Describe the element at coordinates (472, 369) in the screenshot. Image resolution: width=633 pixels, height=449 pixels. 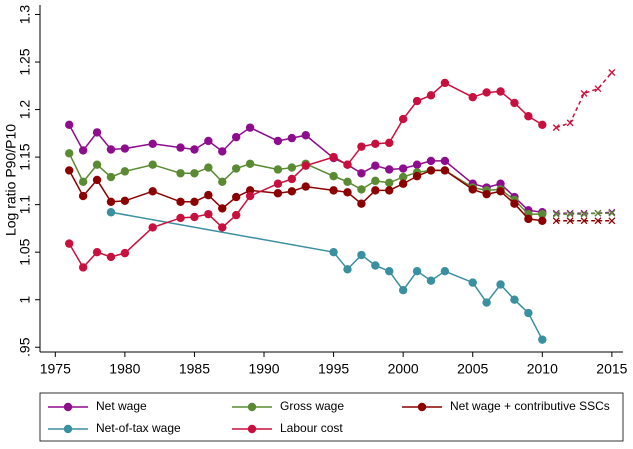
I see `x-tick-label: 2005` at that location.